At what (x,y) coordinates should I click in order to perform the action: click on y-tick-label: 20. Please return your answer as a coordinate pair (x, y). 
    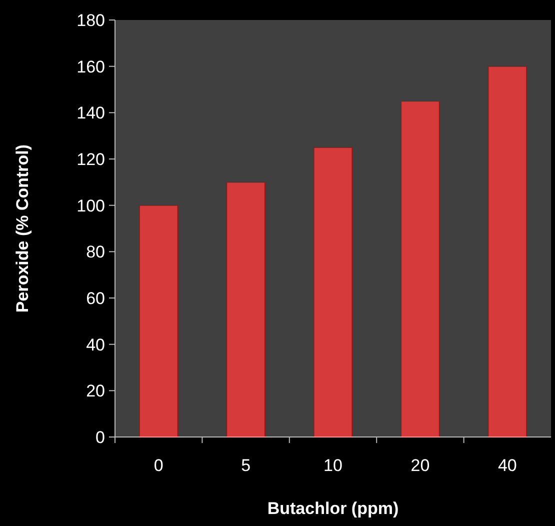
    Looking at the image, I should click on (95, 391).